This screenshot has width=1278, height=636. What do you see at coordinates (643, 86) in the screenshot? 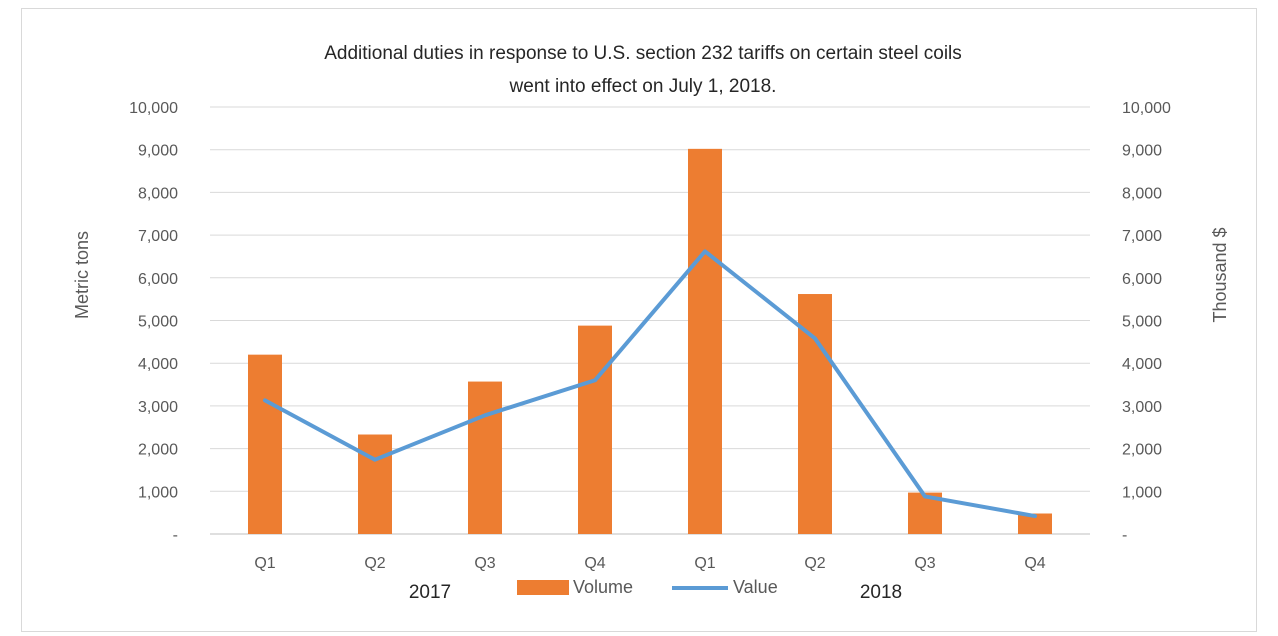
I see `chart-subtitle: went into effect on July 1, 2018.` at bounding box center [643, 86].